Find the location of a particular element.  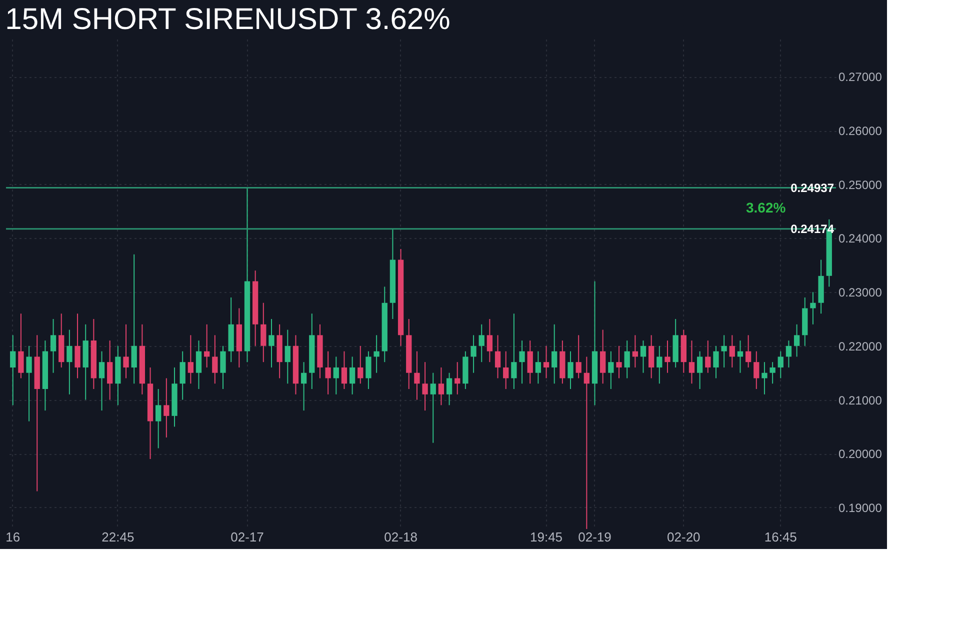

y-tick-label: 0.19000 is located at coordinates (860, 507).